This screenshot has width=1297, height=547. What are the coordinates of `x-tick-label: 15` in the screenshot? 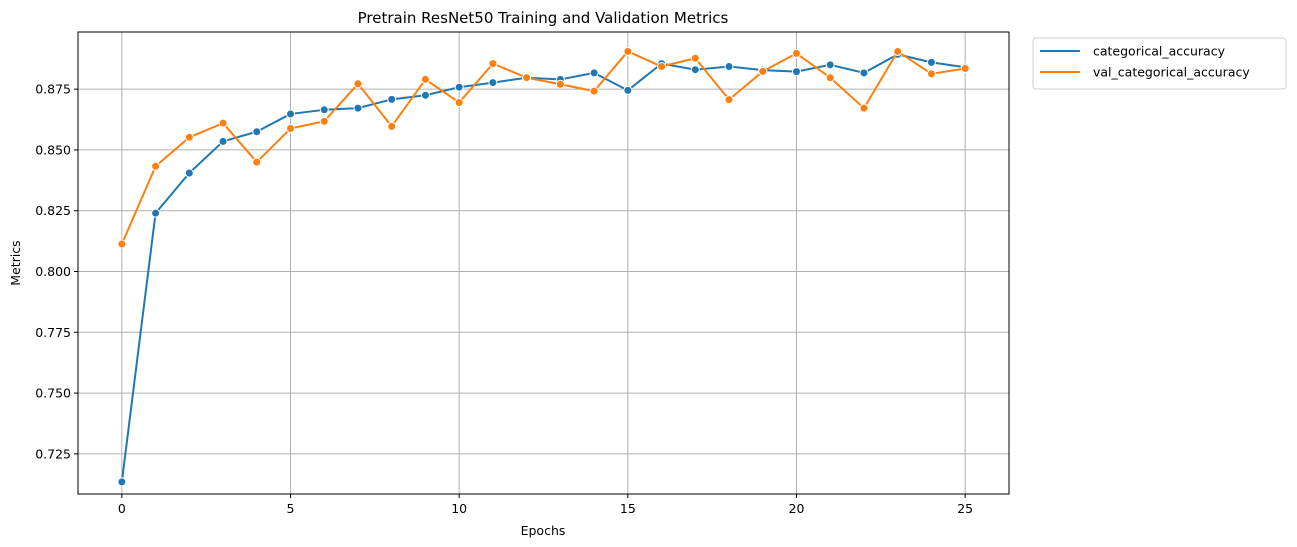 It's located at (628, 508).